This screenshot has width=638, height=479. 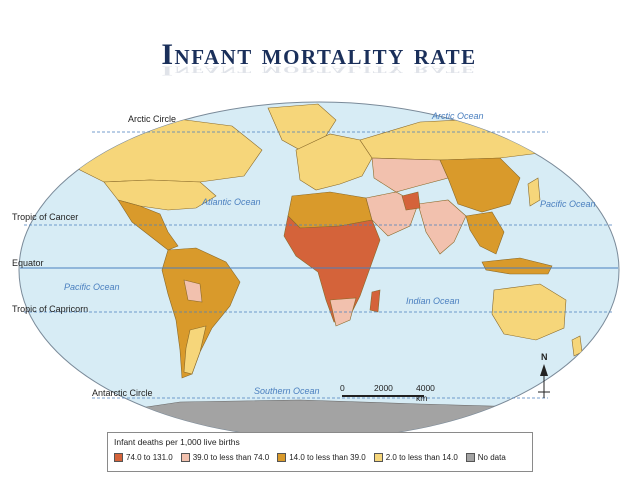 What do you see at coordinates (375, 301) in the screenshot?
I see `madagascar` at bounding box center [375, 301].